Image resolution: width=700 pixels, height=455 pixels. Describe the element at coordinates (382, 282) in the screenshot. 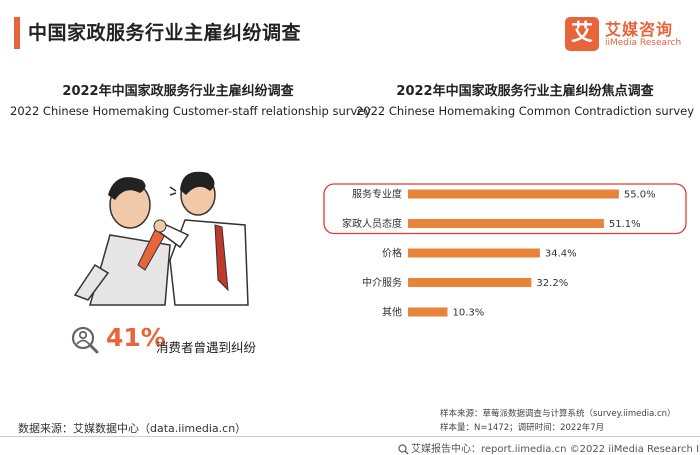

I see `category-label: 中介服务` at that location.